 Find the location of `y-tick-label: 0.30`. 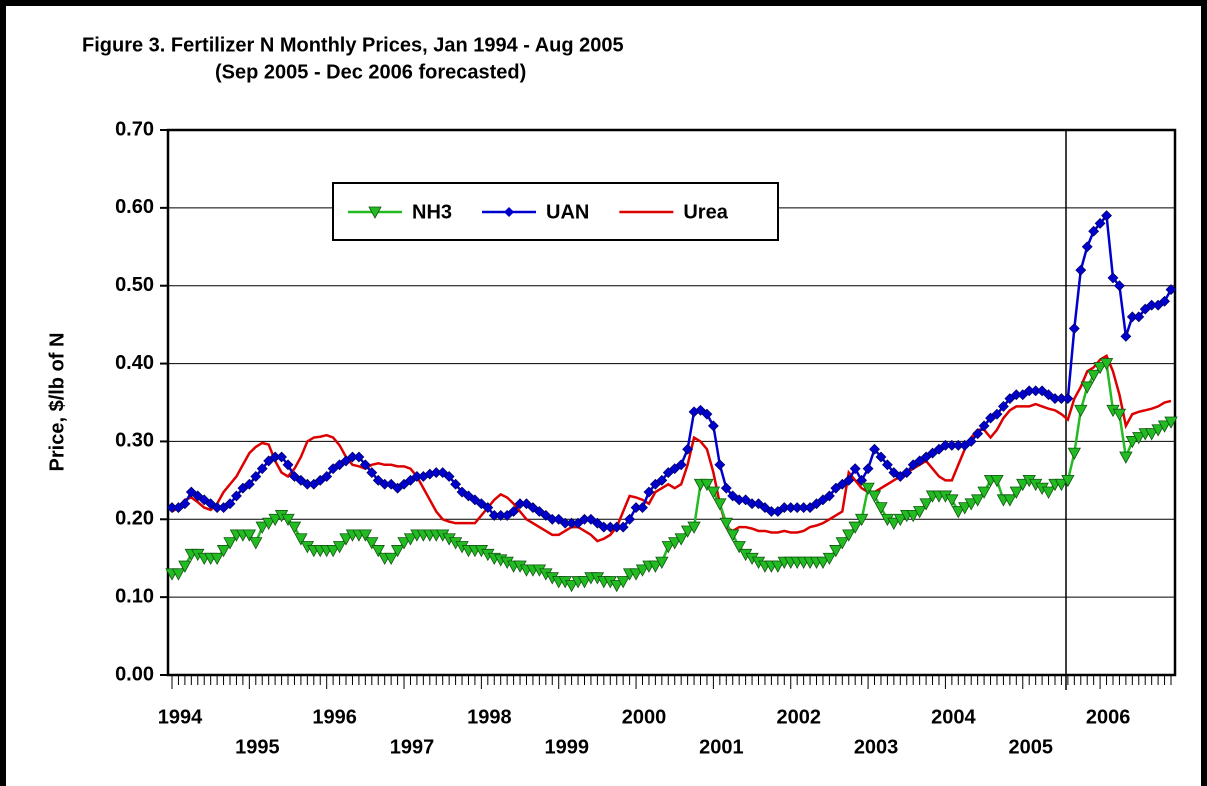

y-tick-label: 0.30 is located at coordinates (134, 441).